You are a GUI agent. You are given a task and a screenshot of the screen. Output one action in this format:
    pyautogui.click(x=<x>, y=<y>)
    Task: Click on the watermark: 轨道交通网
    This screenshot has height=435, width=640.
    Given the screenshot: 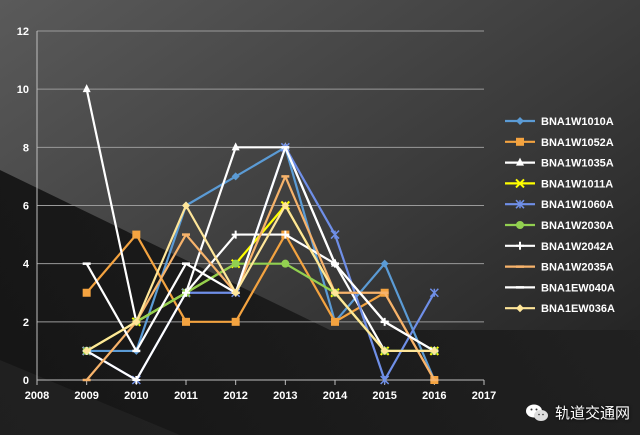 What is the action you would take?
    pyautogui.click(x=577, y=412)
    